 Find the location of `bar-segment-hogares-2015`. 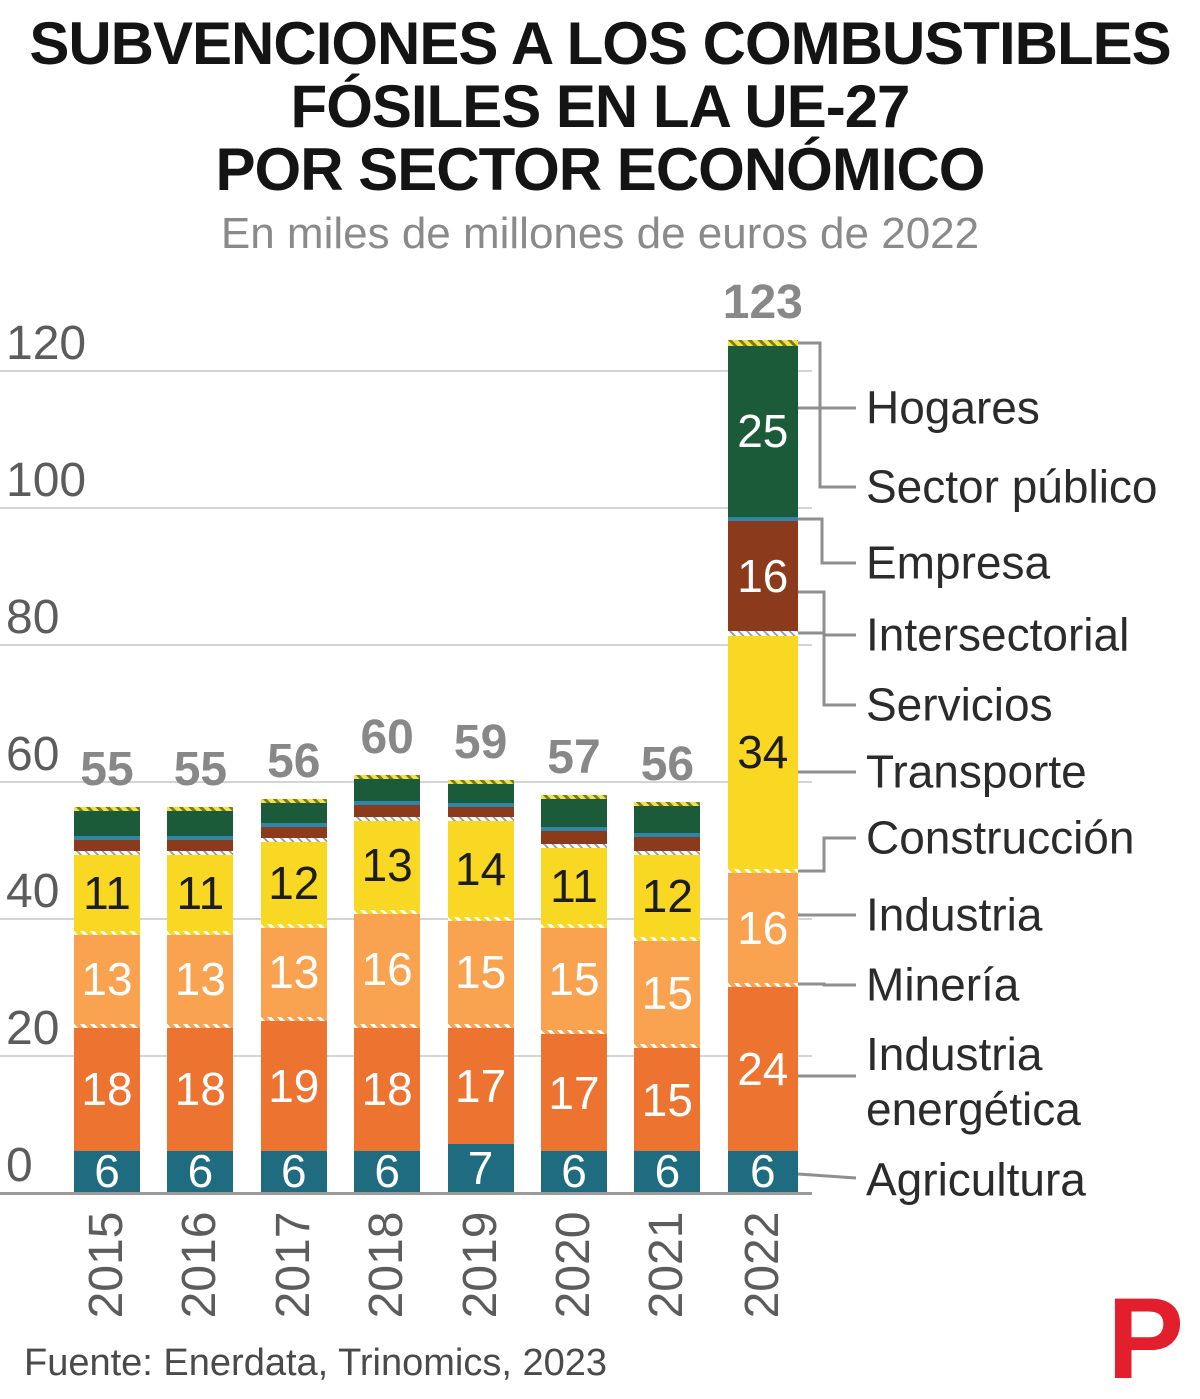

bar-segment-hogares-2015 is located at coordinates (107, 823).